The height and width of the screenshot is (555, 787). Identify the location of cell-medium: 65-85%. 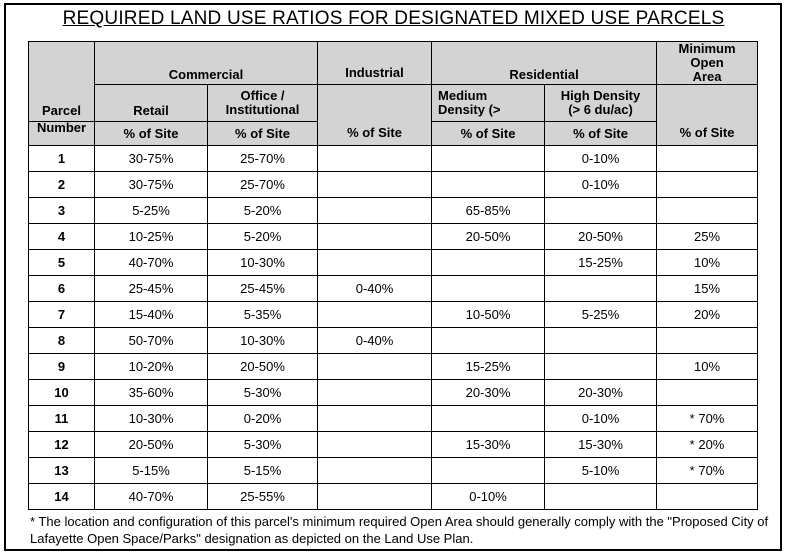
(488, 210).